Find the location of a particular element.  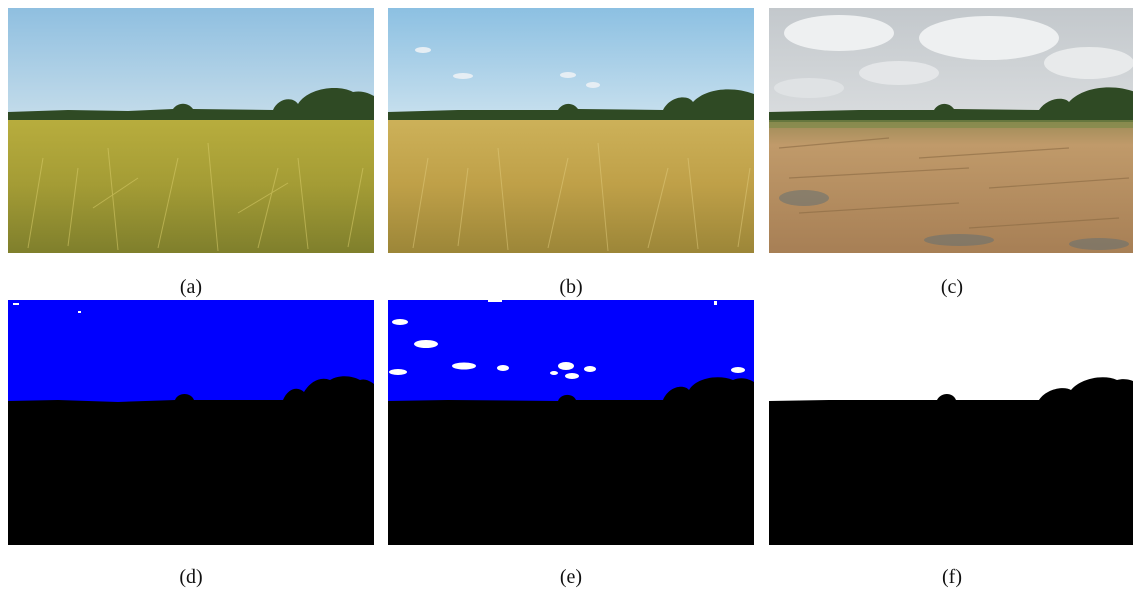

caption-f: (f) is located at coordinates (952, 577).